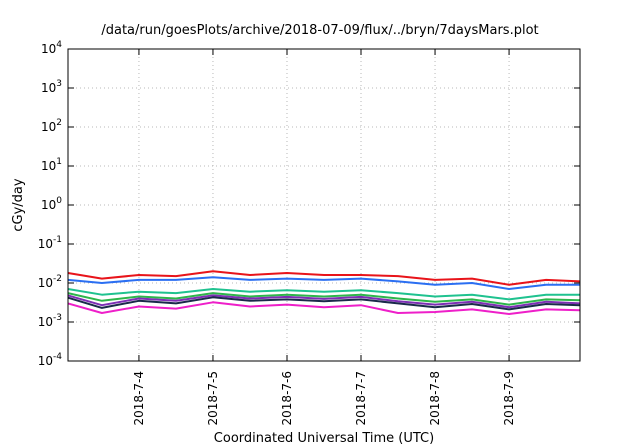 Image resolution: width=640 pixels, height=448 pixels. What do you see at coordinates (50, 282) in the screenshot?
I see `y-tick-label: 10⁻²` at bounding box center [50, 282].